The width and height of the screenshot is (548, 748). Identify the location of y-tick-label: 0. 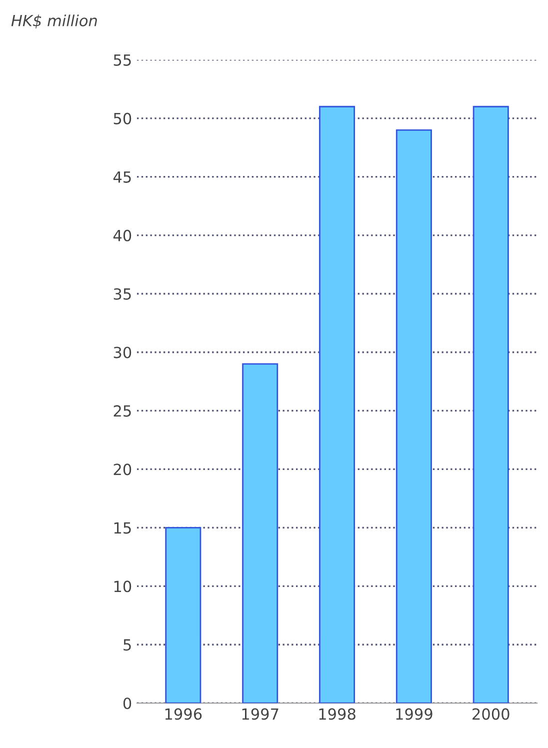
(127, 704).